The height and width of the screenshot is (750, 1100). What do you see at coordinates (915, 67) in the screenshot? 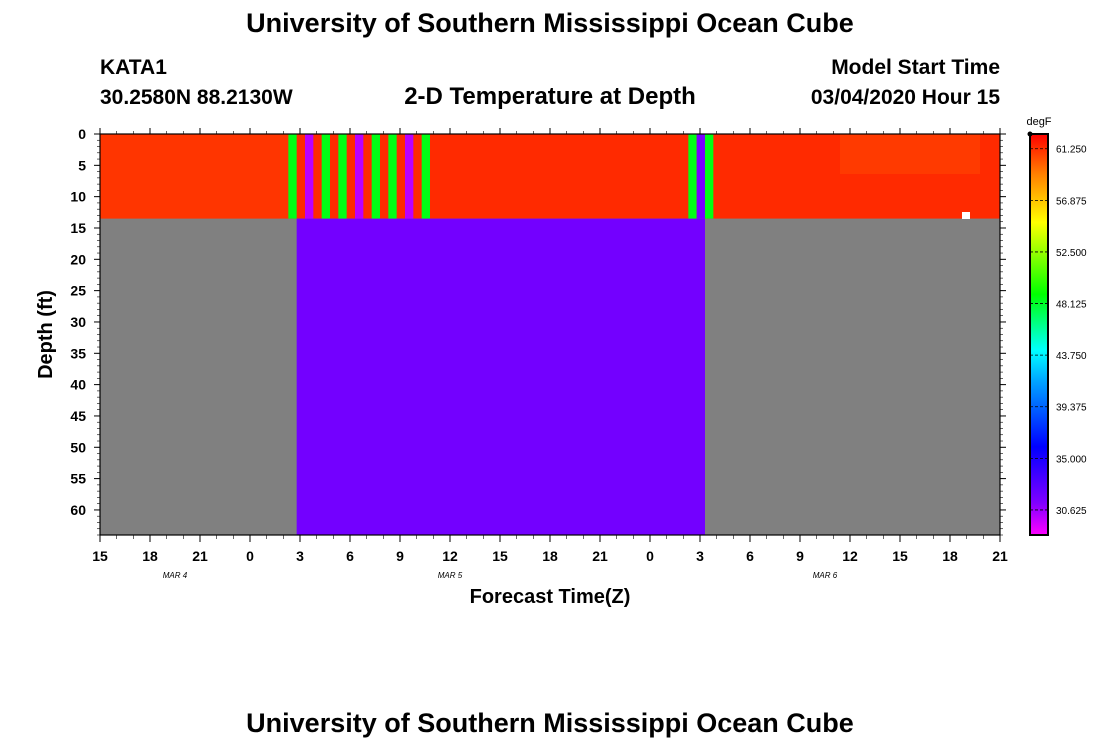
I see `model-start-label: Model Start Time` at bounding box center [915, 67].